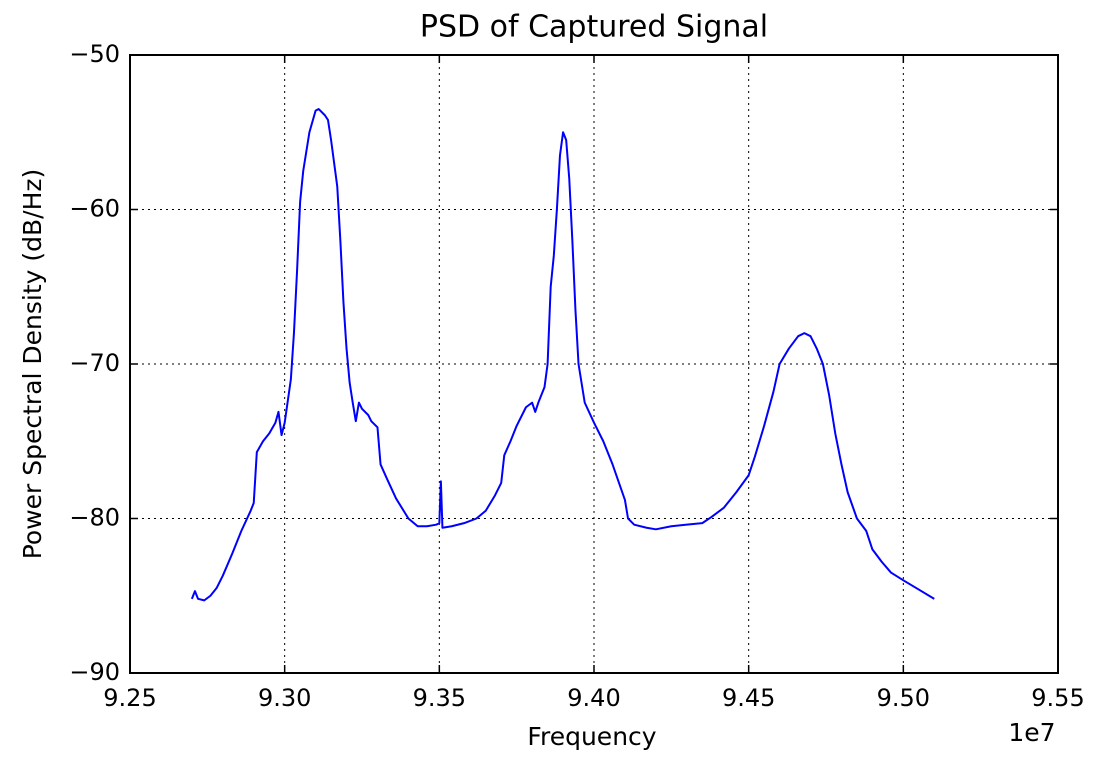 The image size is (1102, 760). What do you see at coordinates (593, 698) in the screenshot?
I see `x-tick-label: 9.40` at bounding box center [593, 698].